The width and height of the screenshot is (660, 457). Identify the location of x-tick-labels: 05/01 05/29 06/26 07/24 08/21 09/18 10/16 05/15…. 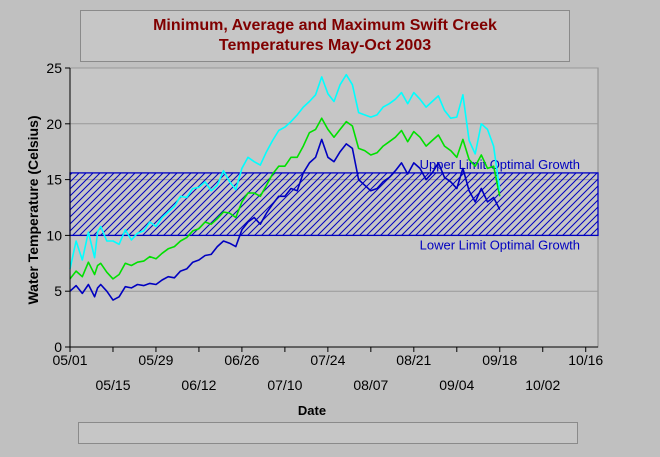
(327, 370).